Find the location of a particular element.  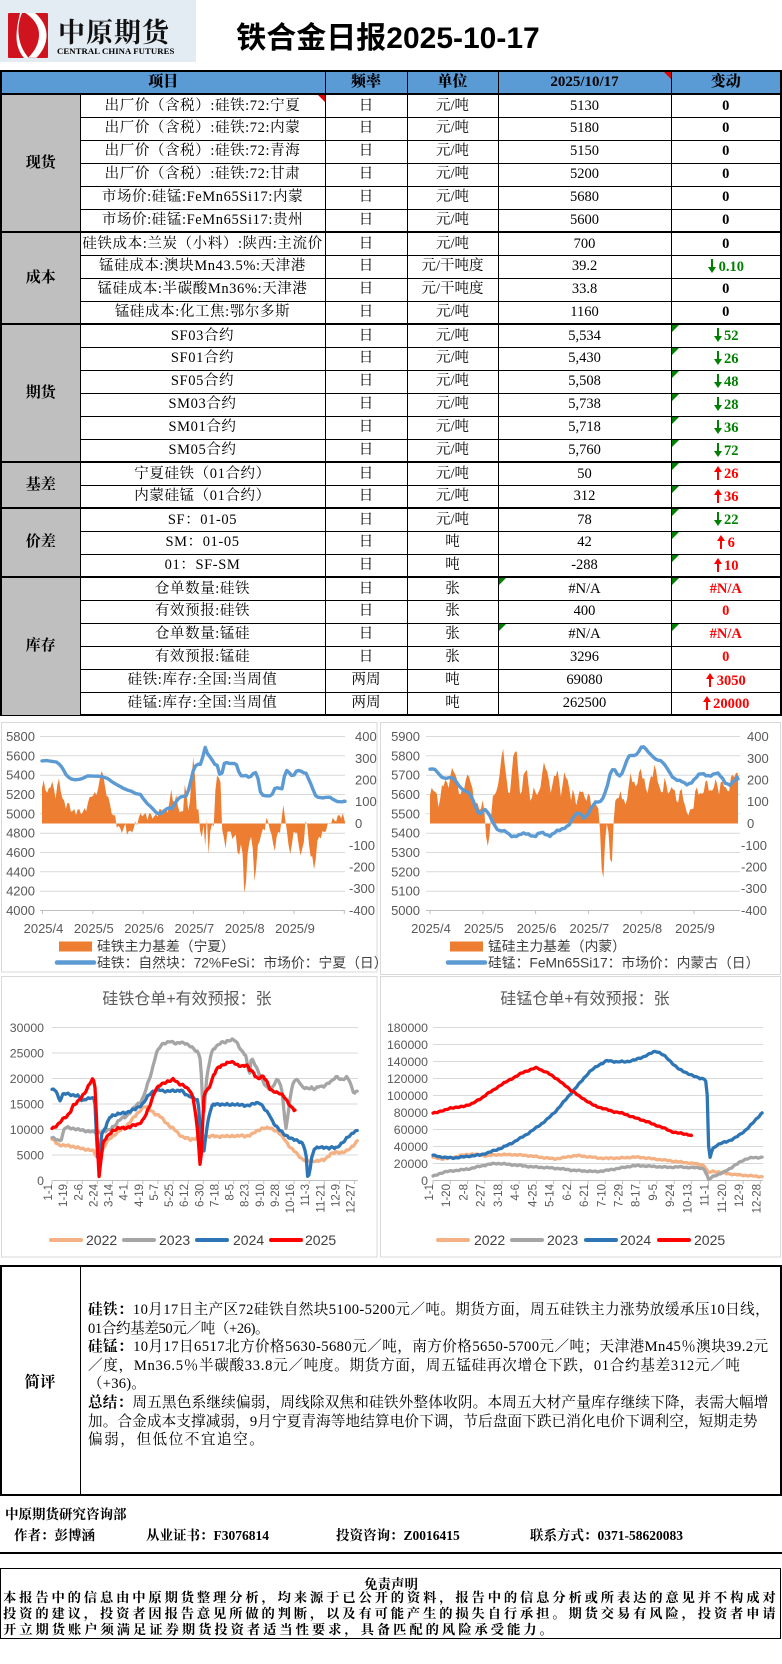

svg-text: 8-23 is located at coordinates (246, 1195).